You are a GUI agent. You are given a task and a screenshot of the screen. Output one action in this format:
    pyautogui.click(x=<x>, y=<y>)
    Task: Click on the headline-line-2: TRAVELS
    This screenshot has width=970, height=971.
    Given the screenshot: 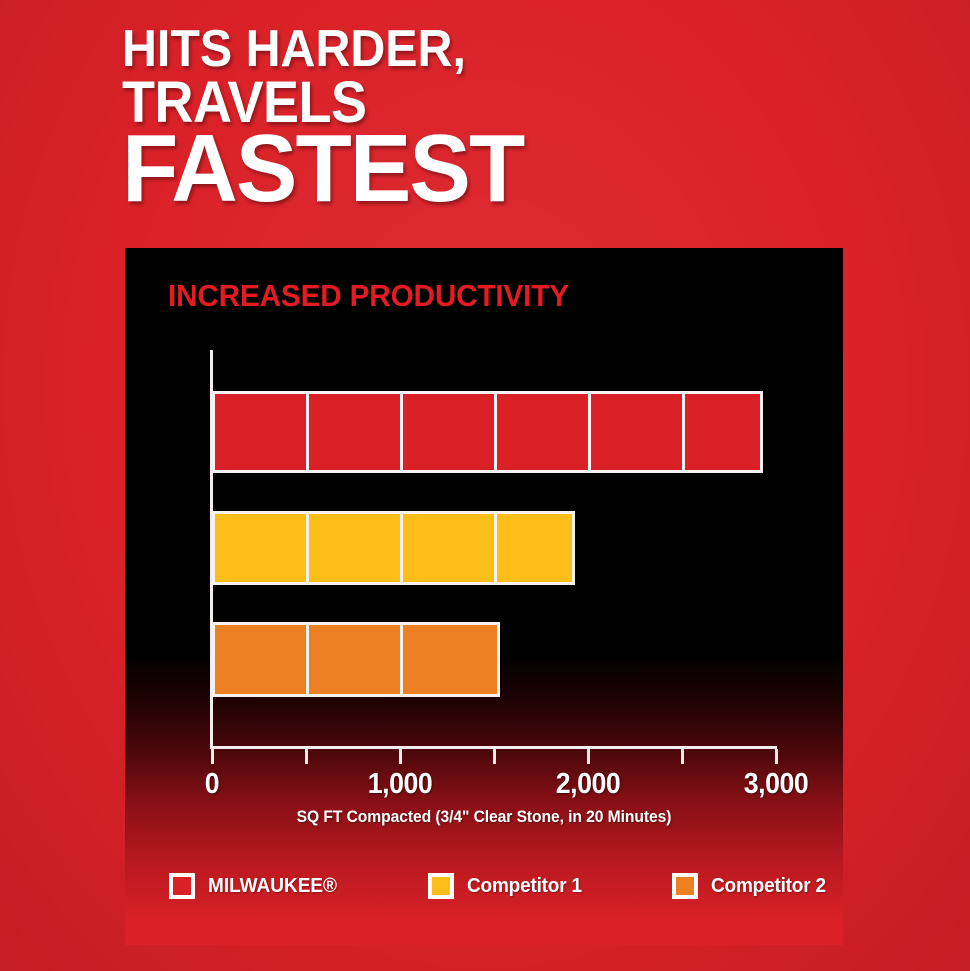 What is the action you would take?
    pyautogui.click(x=244, y=102)
    